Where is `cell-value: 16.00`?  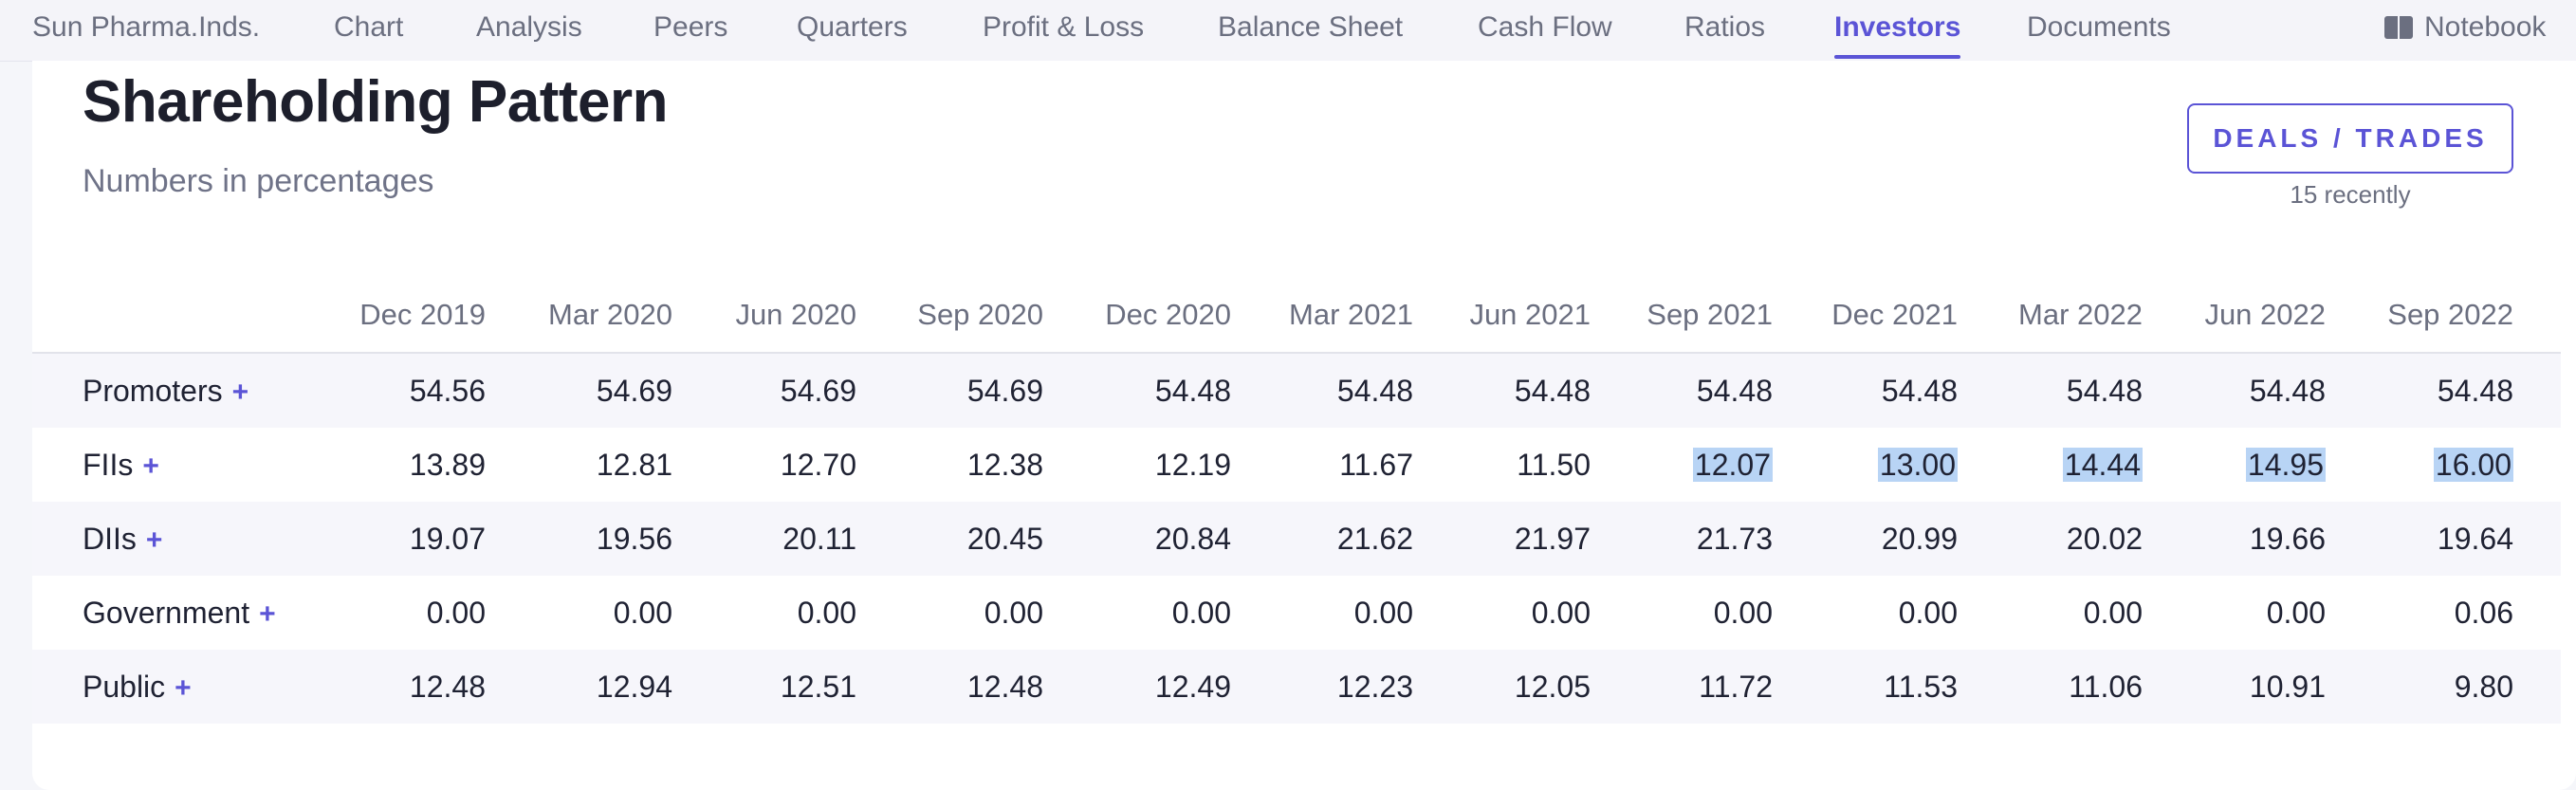 cell-value: 16.00 is located at coordinates (2473, 465).